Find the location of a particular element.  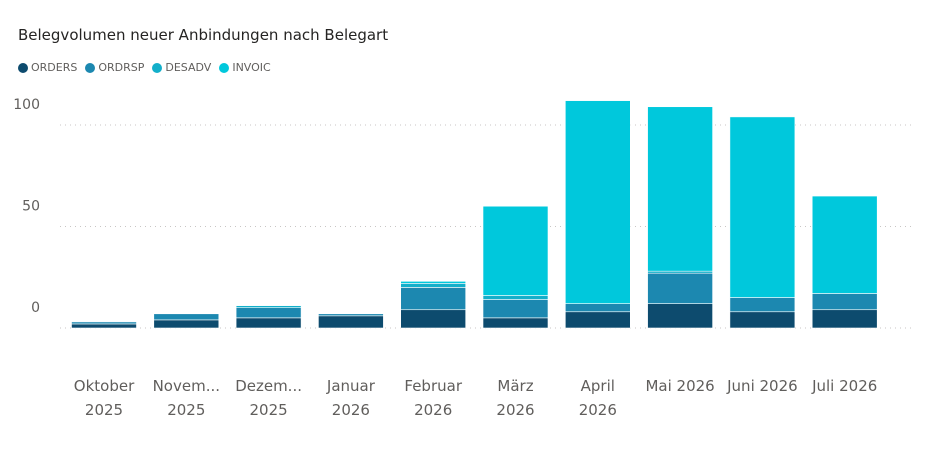

x-tick-label: Oktober is located at coordinates (104, 386).